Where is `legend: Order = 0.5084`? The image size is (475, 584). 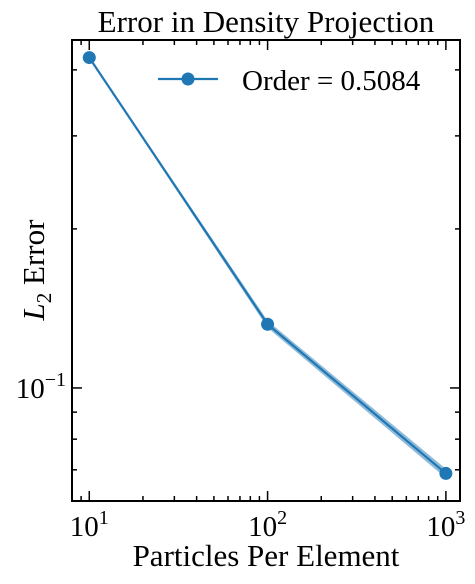
legend: Order = 0.5084 is located at coordinates (289, 81).